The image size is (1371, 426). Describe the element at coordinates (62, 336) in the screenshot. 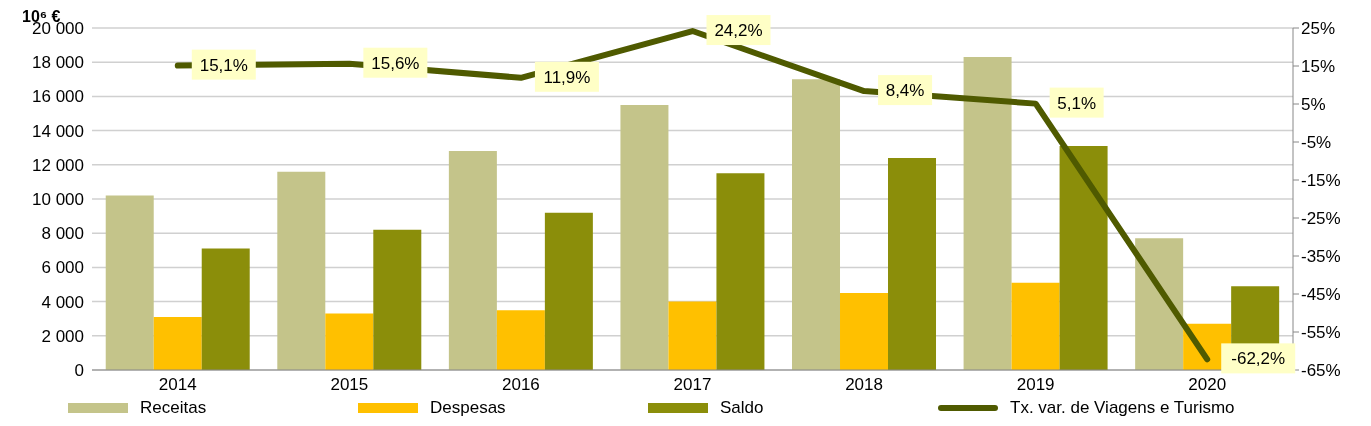

I see `y-tick-label: 2 000` at that location.